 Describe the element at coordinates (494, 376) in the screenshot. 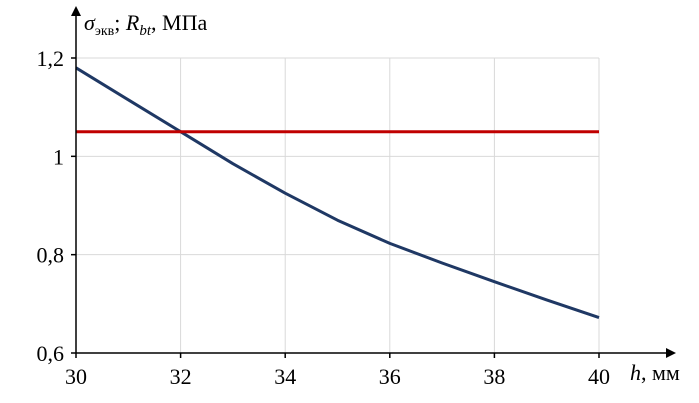

I see `x-tick-label: 38` at that location.